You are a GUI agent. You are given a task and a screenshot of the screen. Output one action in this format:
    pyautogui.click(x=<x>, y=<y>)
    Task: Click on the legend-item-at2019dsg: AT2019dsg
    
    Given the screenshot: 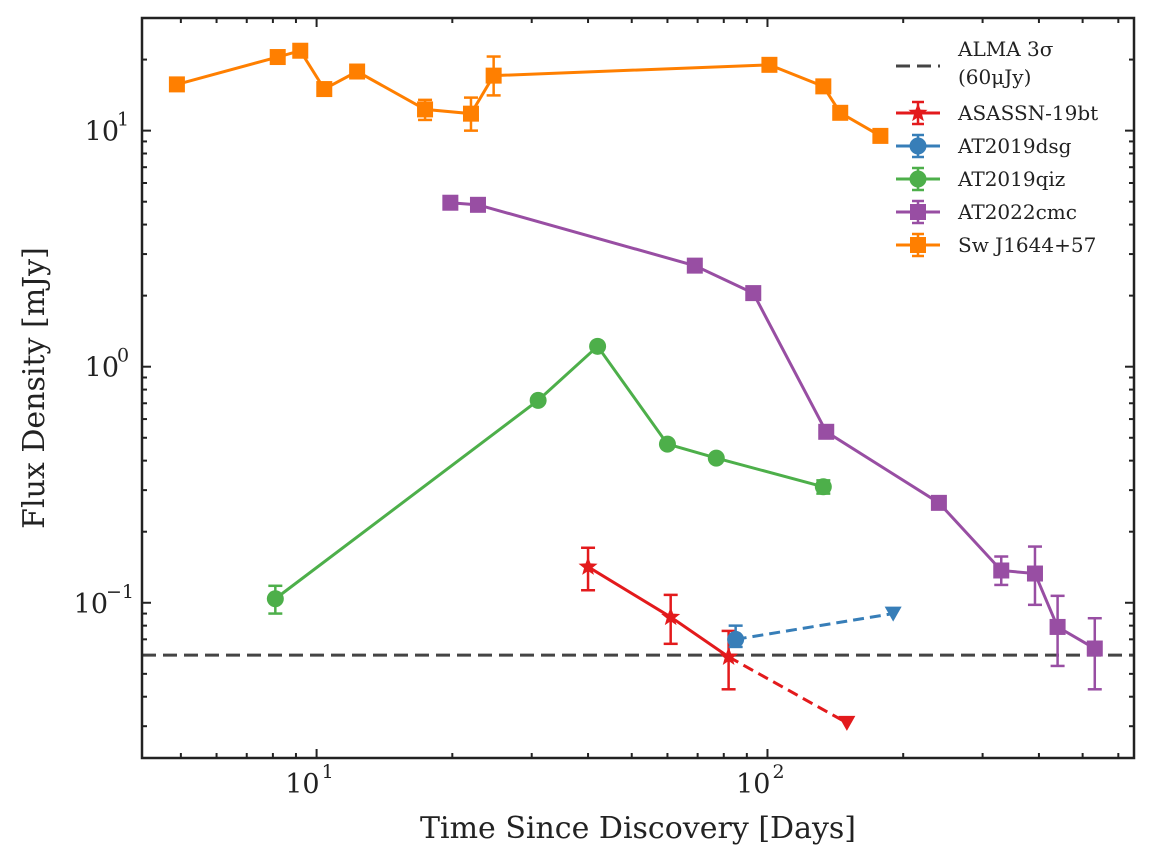 What is the action you would take?
    pyautogui.click(x=984, y=146)
    